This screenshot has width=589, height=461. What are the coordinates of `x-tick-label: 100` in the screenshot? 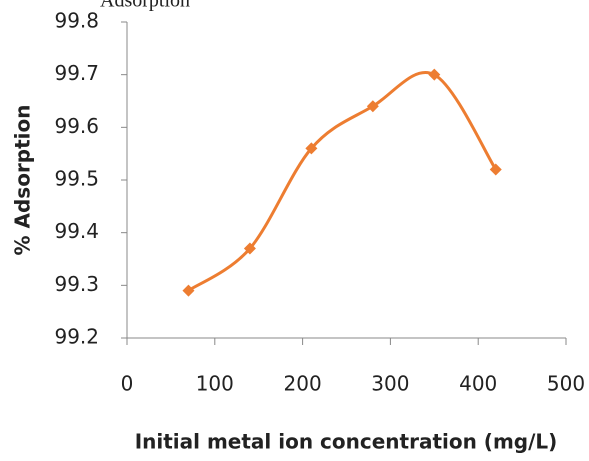 It's located at (215, 384).